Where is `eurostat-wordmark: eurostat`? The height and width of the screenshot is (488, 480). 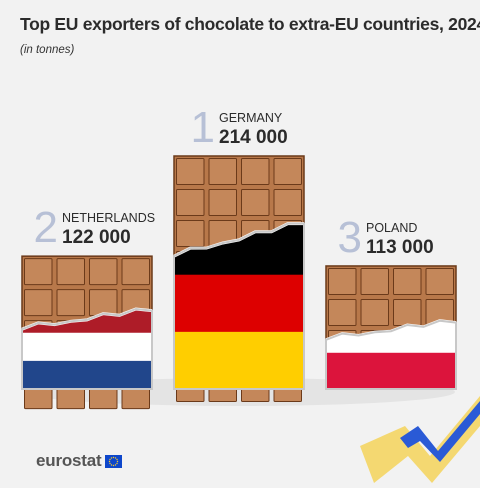
eurostat-wordmark: eurostat is located at coordinates (69, 460).